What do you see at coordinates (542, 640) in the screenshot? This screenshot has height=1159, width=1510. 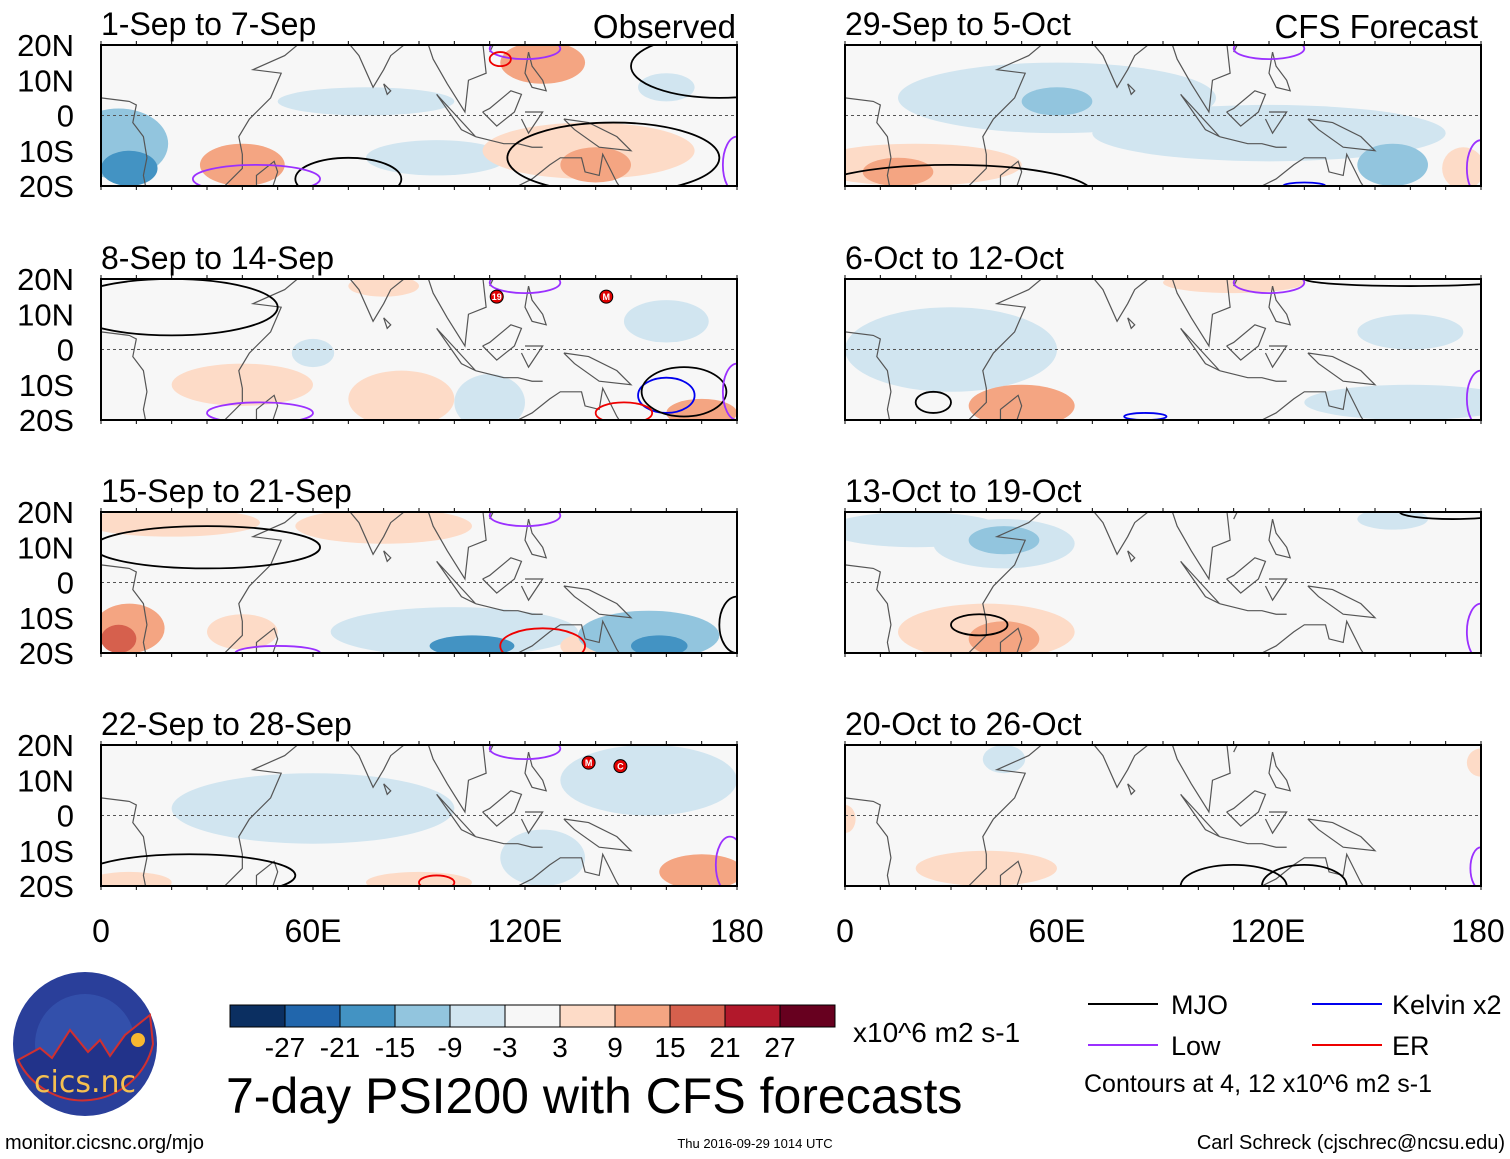 I see `er-contour` at bounding box center [542, 640].